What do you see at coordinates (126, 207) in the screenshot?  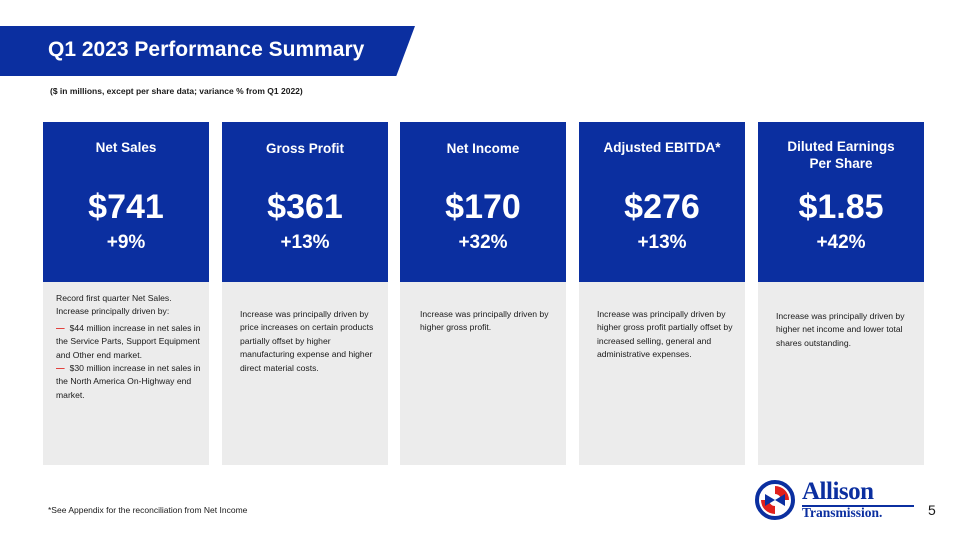 I see `metric-value: $741` at bounding box center [126, 207].